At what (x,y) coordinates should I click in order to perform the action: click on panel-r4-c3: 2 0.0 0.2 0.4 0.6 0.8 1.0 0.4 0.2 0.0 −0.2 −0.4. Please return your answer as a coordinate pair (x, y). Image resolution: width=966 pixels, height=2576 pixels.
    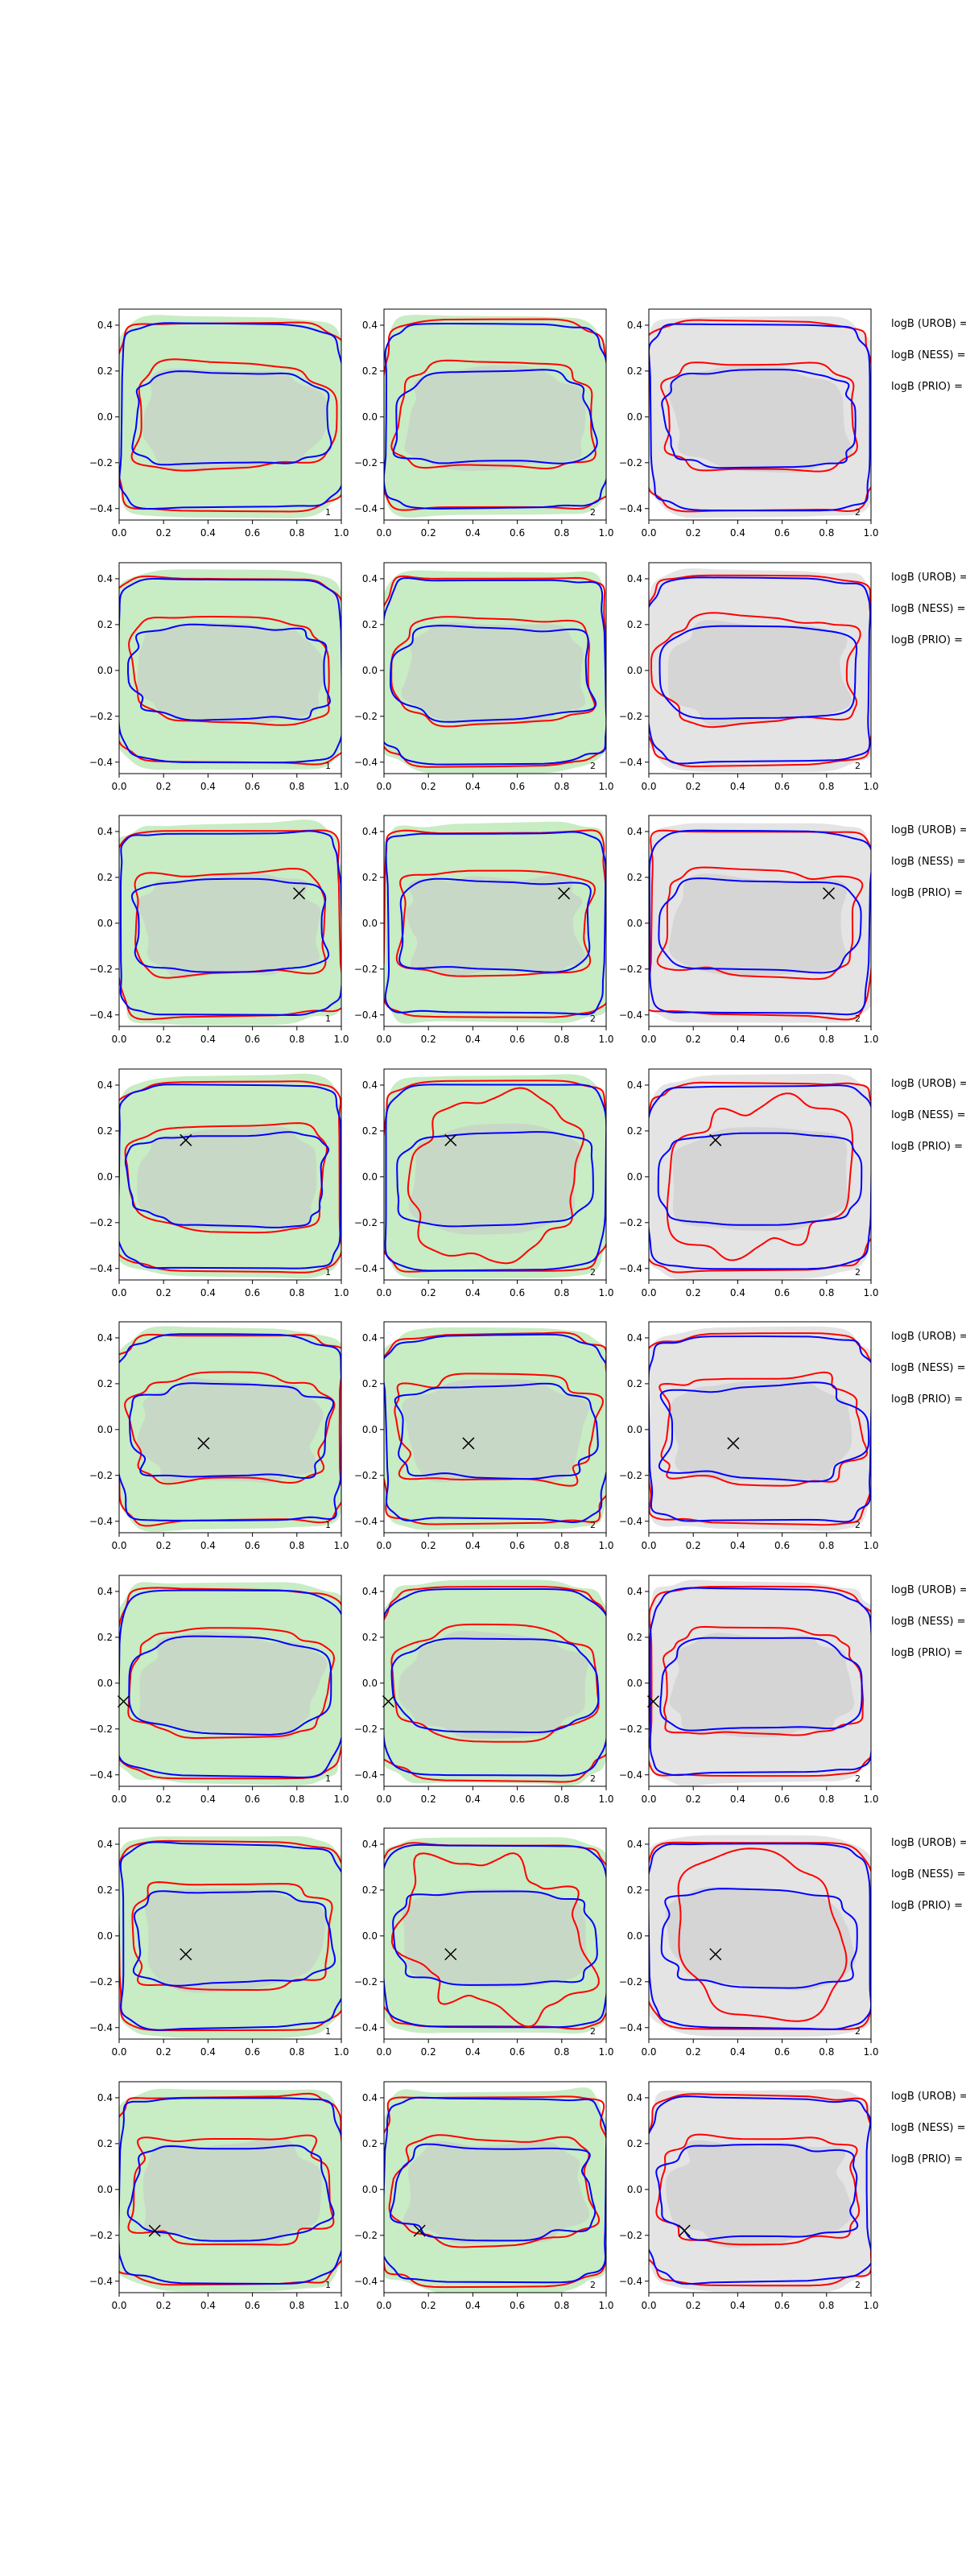
    Looking at the image, I should click on (749, 1183).